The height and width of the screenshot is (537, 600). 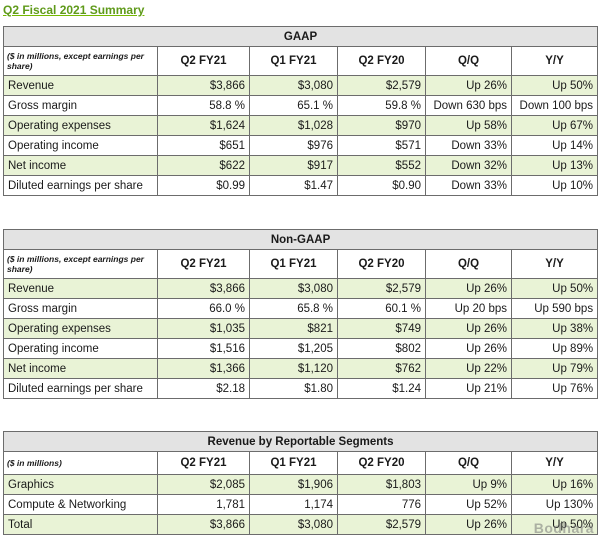 What do you see at coordinates (554, 504) in the screenshot?
I see `table-cell: Up 130%` at bounding box center [554, 504].